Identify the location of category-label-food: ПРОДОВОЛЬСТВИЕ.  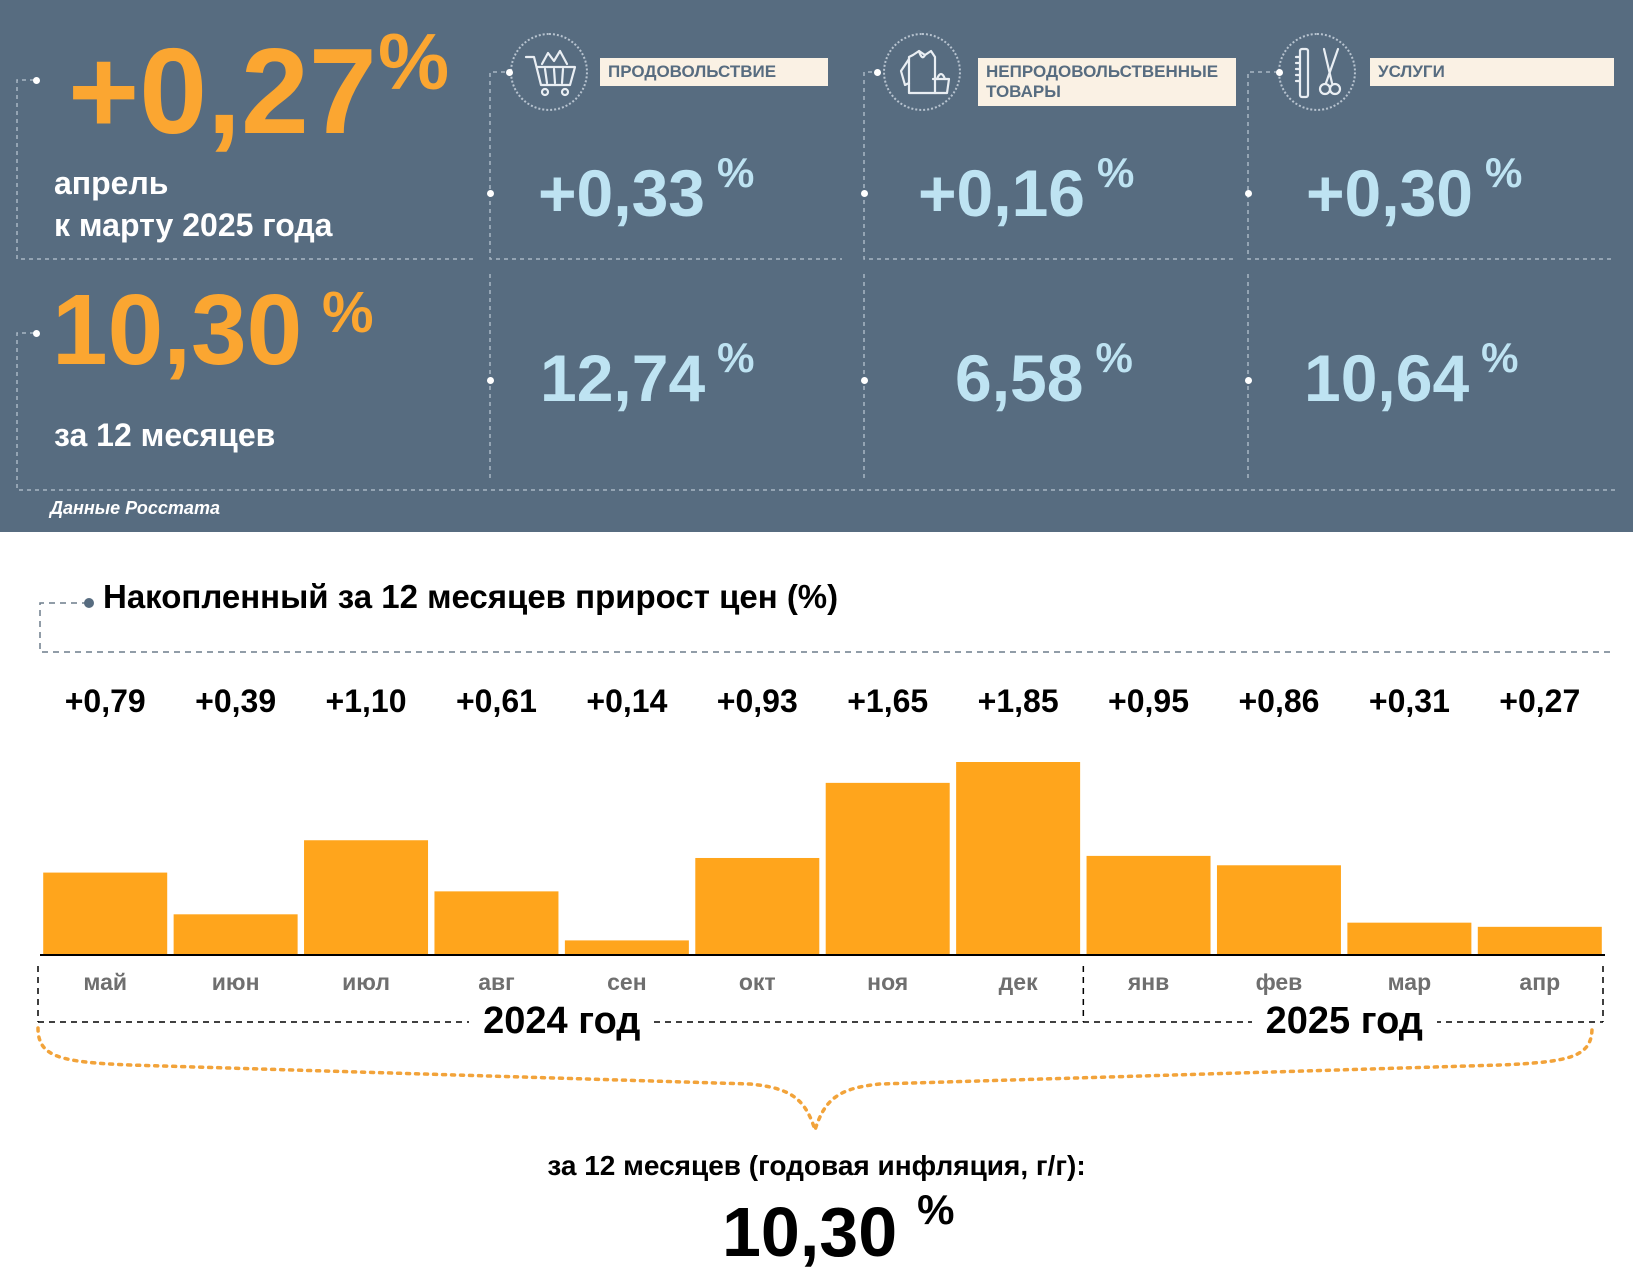
(714, 72).